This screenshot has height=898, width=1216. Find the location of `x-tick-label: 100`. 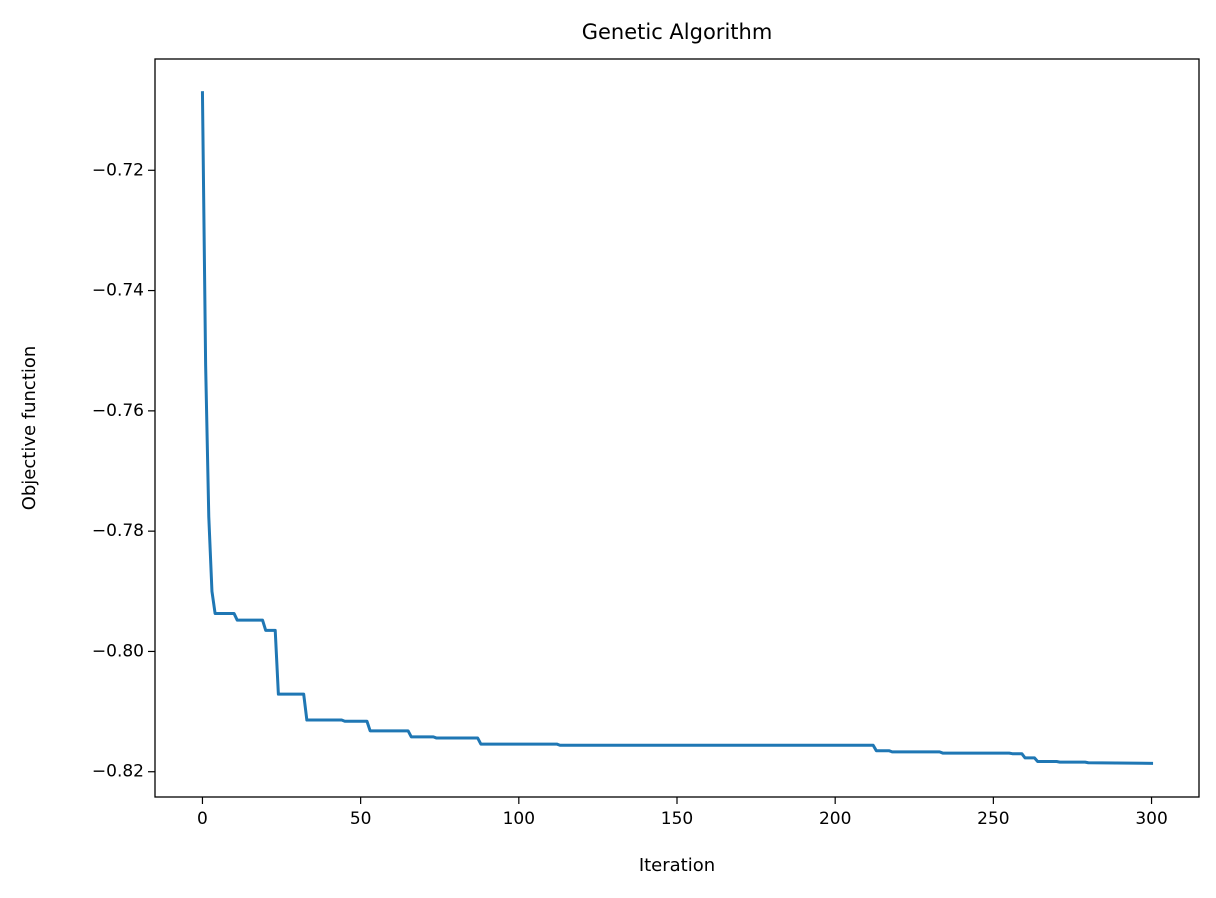

x-tick-label: 100 is located at coordinates (519, 819).